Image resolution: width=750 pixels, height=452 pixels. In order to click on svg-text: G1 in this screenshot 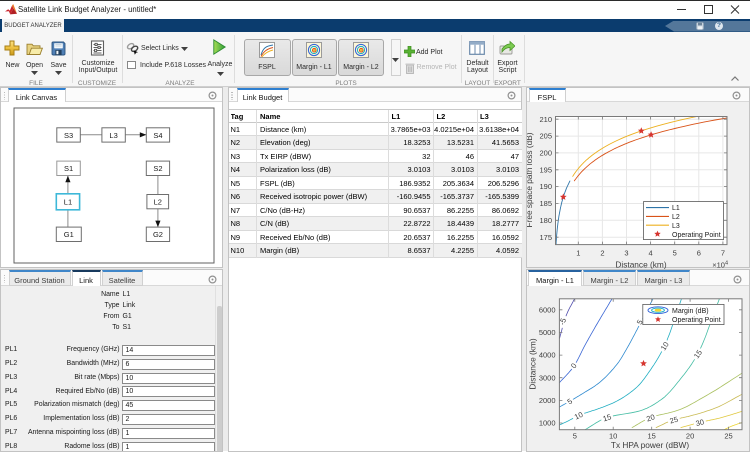, I will do `click(69, 234)`.